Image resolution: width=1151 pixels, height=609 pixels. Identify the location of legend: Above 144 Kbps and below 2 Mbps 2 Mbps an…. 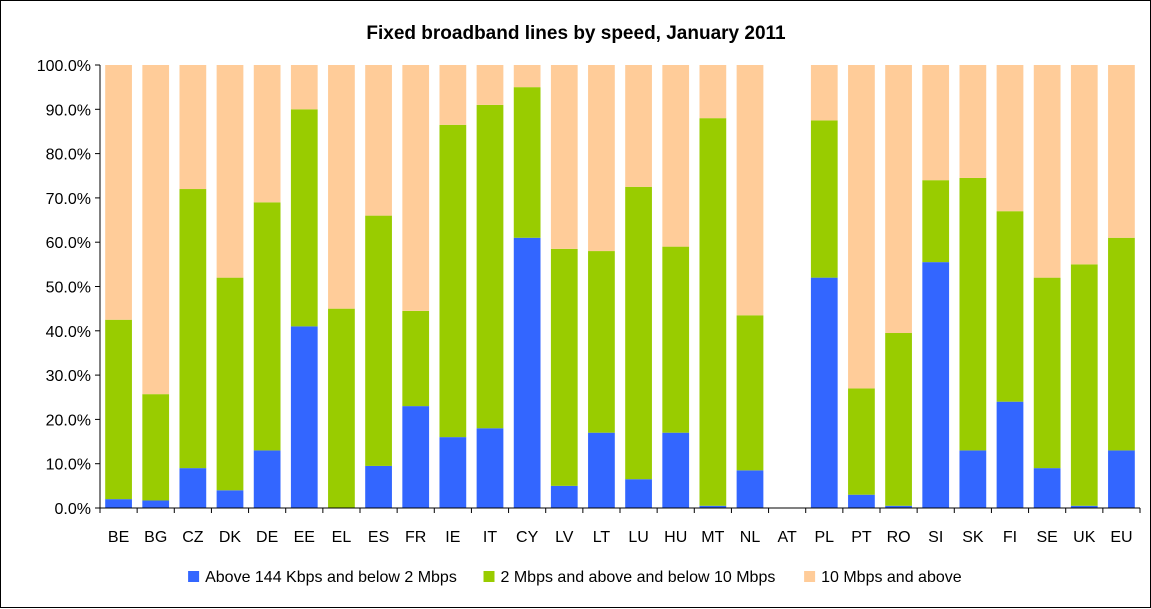
(575, 577).